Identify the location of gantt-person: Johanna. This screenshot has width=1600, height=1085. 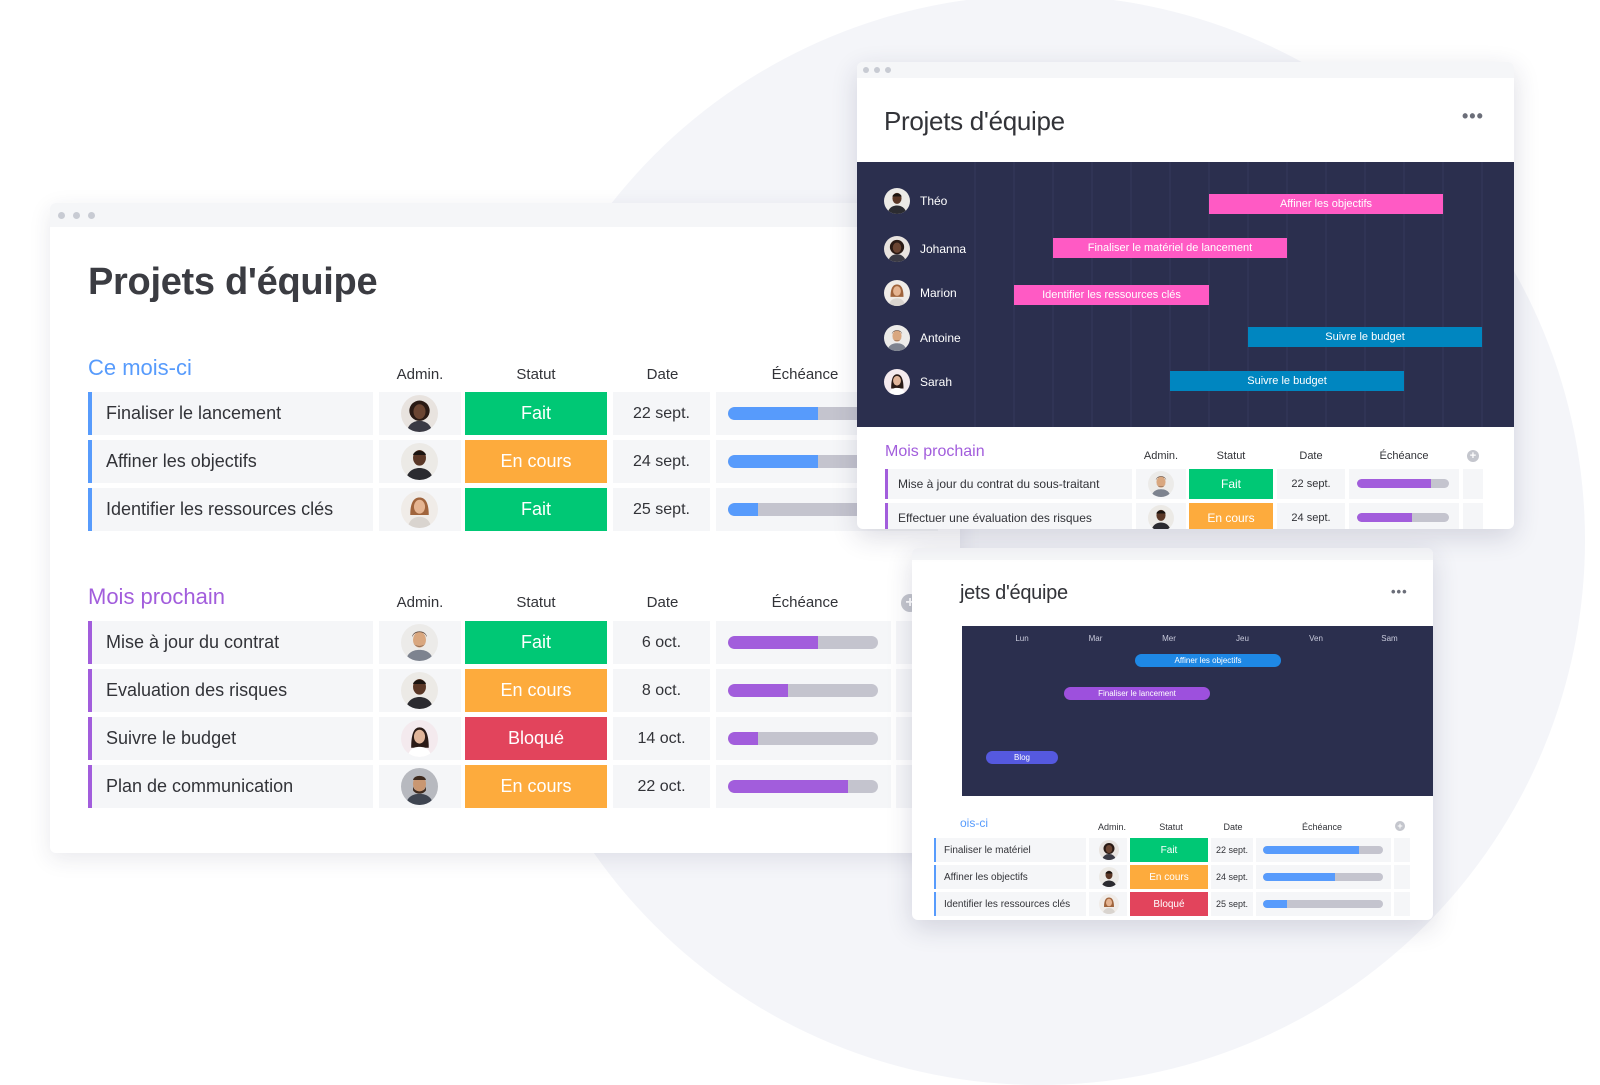
(925, 249).